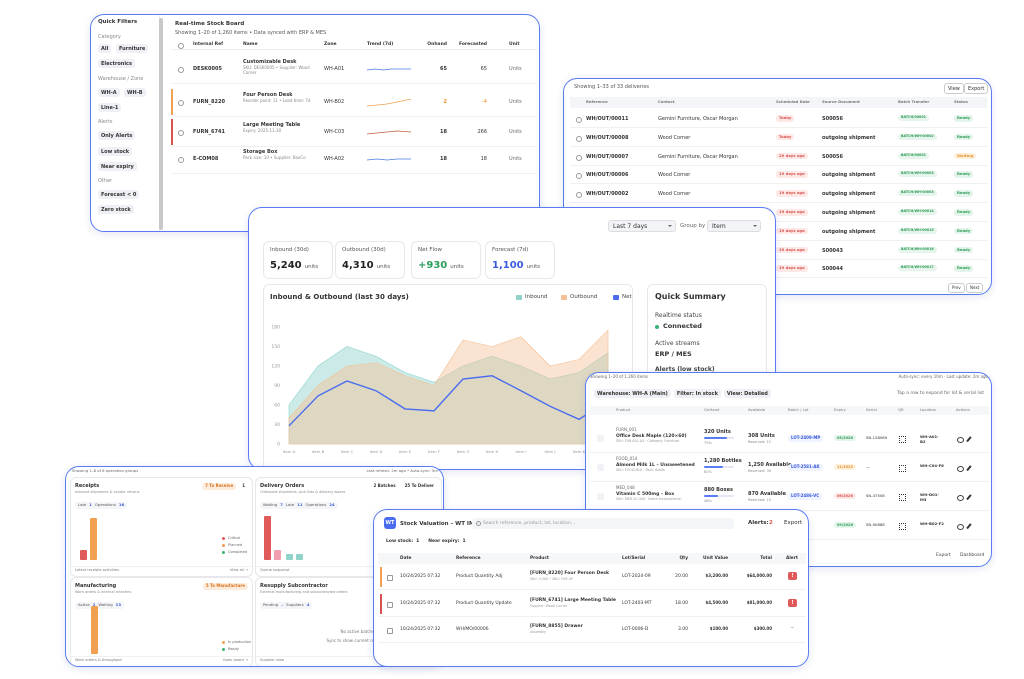 The height and width of the screenshot is (679, 1024). What do you see at coordinates (697, 393) in the screenshot?
I see `filter-chip: Filter: In stock` at bounding box center [697, 393].